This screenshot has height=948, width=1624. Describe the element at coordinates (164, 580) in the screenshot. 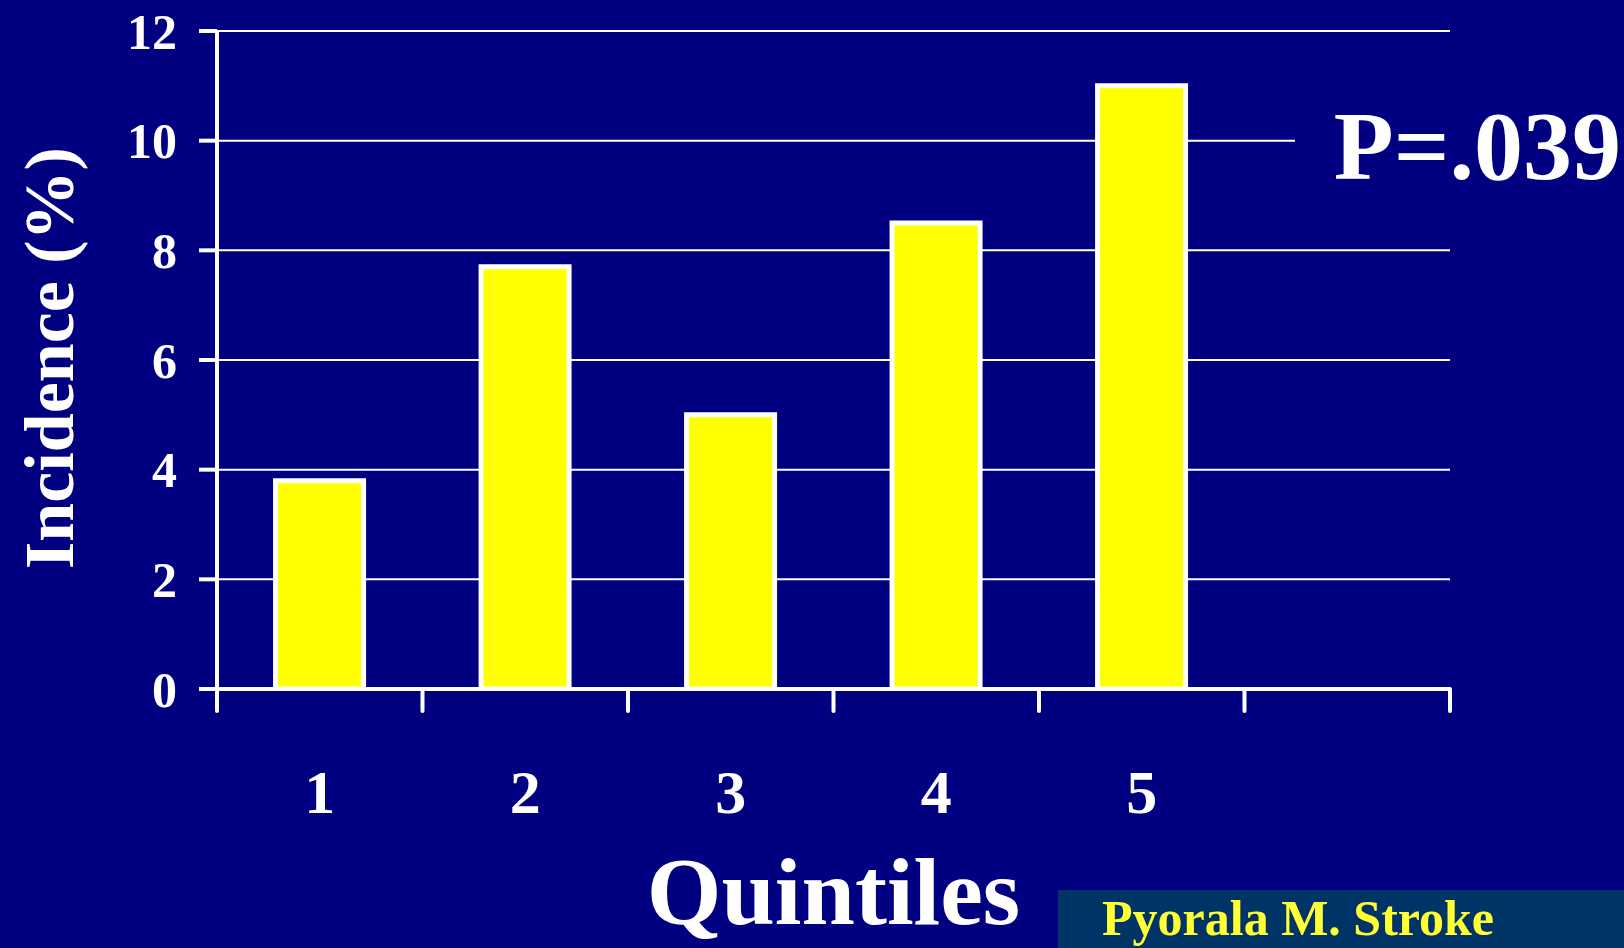

I see `y-tick-label: 2` at that location.